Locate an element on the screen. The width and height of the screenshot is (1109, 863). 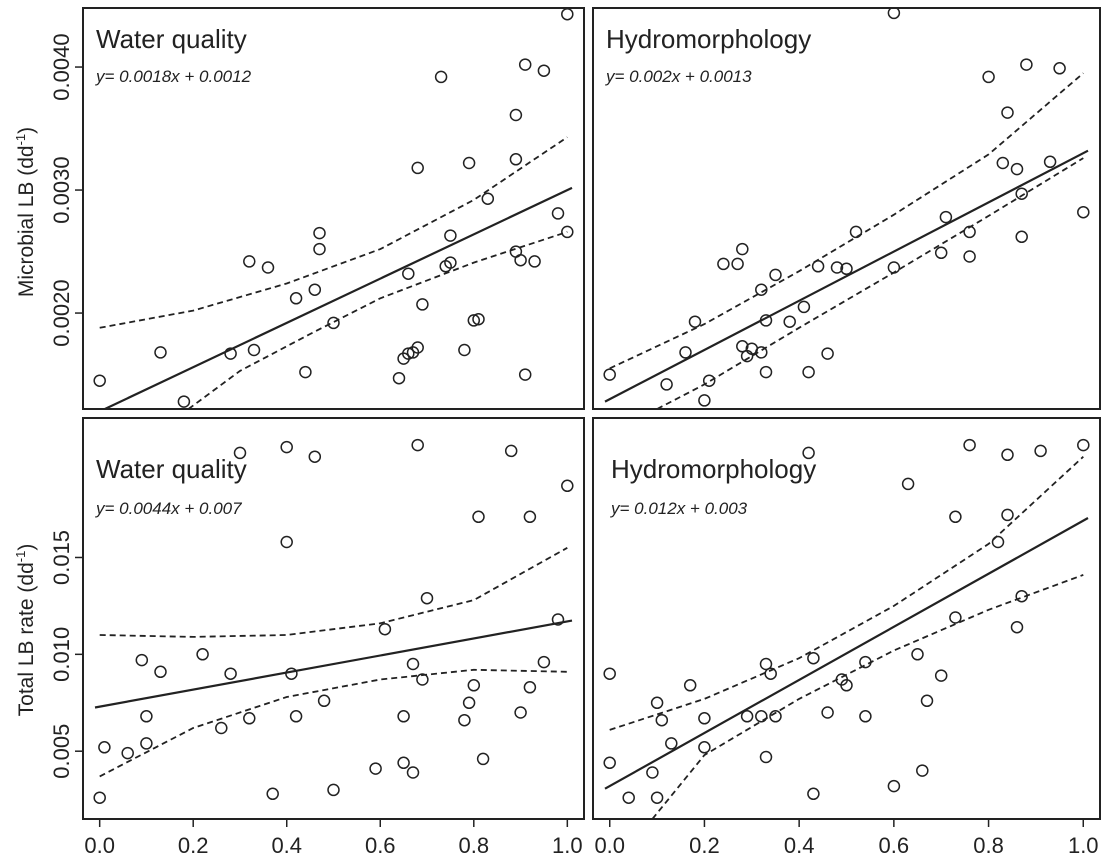
y-tick-label: 0.005 is located at coordinates (61, 751).